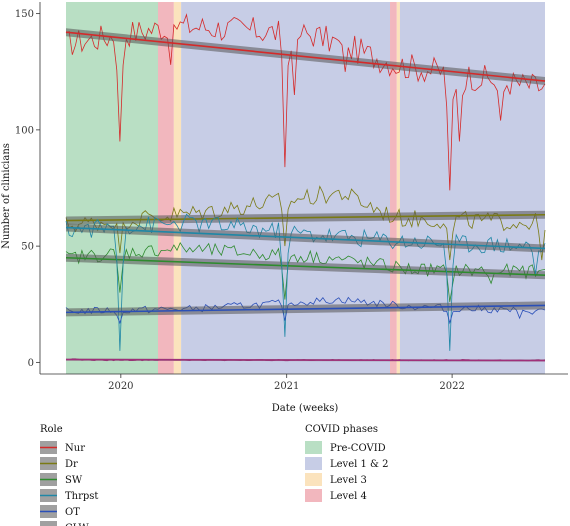 Image resolution: width=570 pixels, height=526 pixels. I want to click on x-tick-label-2022: 2022, so click(451, 386).